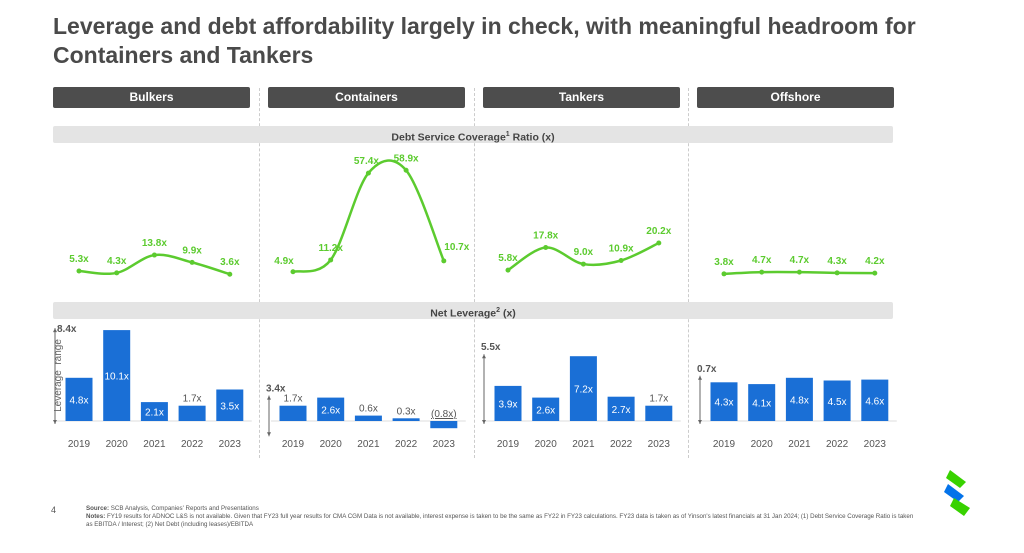 This screenshot has width=1024, height=553. What do you see at coordinates (545, 236) in the screenshot?
I see `dscr-label: 17.8x` at bounding box center [545, 236].